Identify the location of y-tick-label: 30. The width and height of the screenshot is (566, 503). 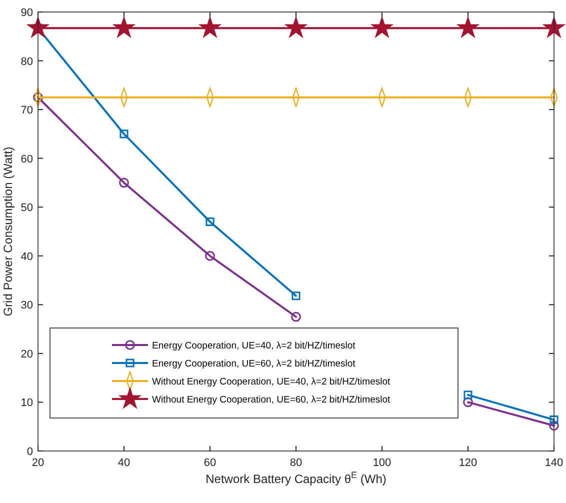
(26, 306).